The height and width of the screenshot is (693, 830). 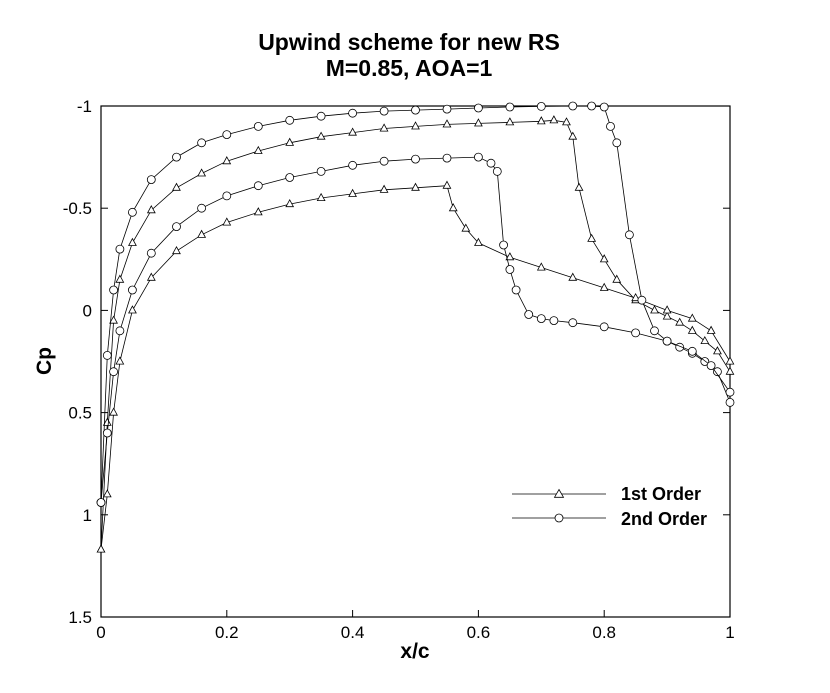 What do you see at coordinates (415, 626) in the screenshot?
I see `x-axis-ticks: 0 0.2 0.4 0.6 0.8 1` at bounding box center [415, 626].